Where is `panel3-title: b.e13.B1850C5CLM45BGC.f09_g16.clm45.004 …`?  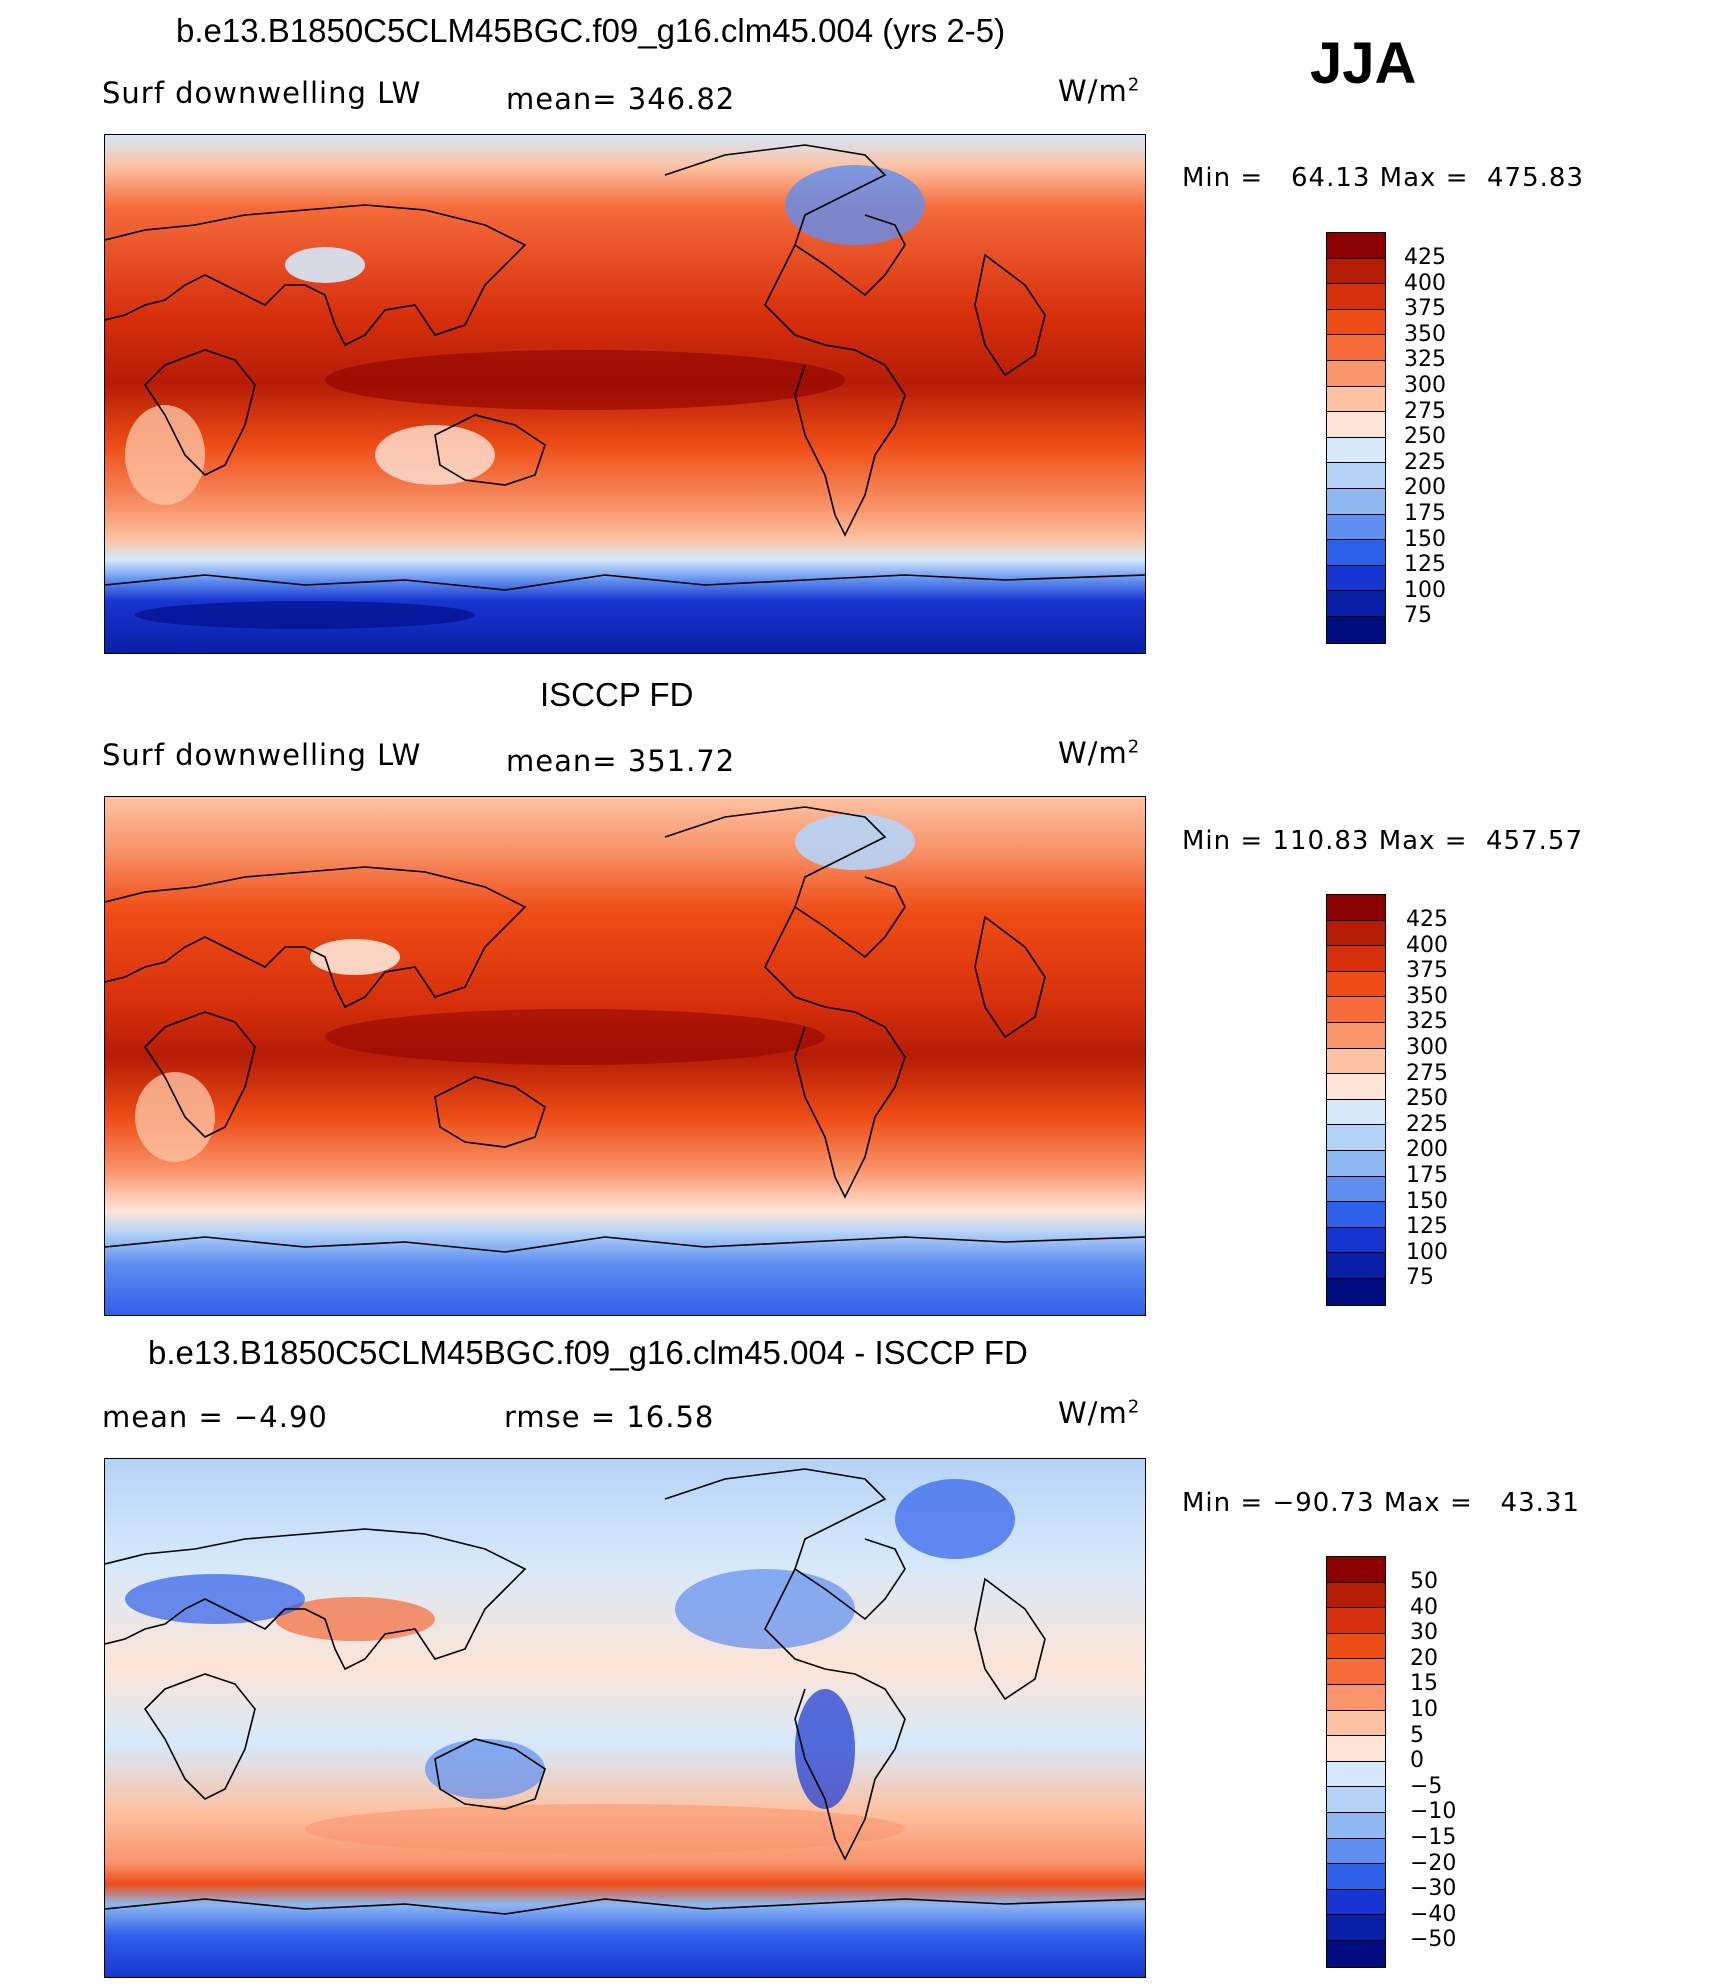 panel3-title: b.e13.B1850C5CLM45BGC.f09_g16.clm45.004 … is located at coordinates (588, 1352).